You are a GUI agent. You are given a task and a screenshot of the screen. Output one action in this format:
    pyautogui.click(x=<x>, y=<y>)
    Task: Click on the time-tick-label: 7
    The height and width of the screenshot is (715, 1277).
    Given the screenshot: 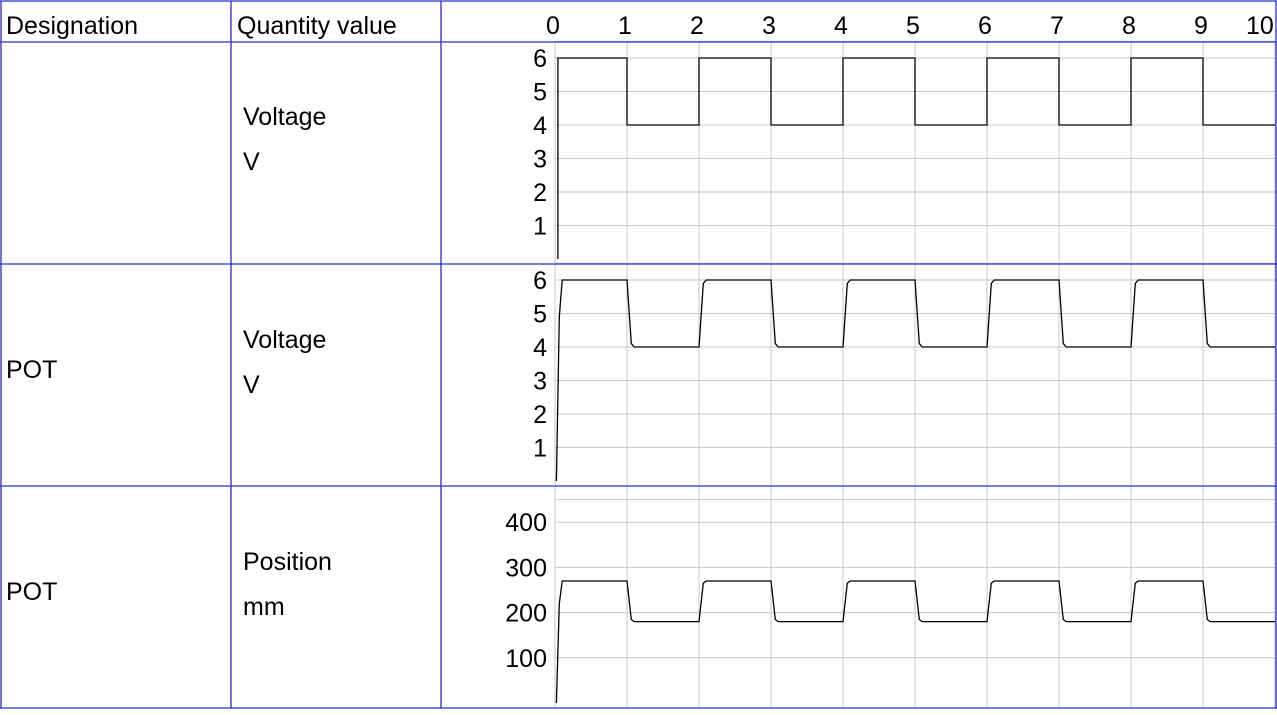 What is the action you would take?
    pyautogui.click(x=1057, y=26)
    